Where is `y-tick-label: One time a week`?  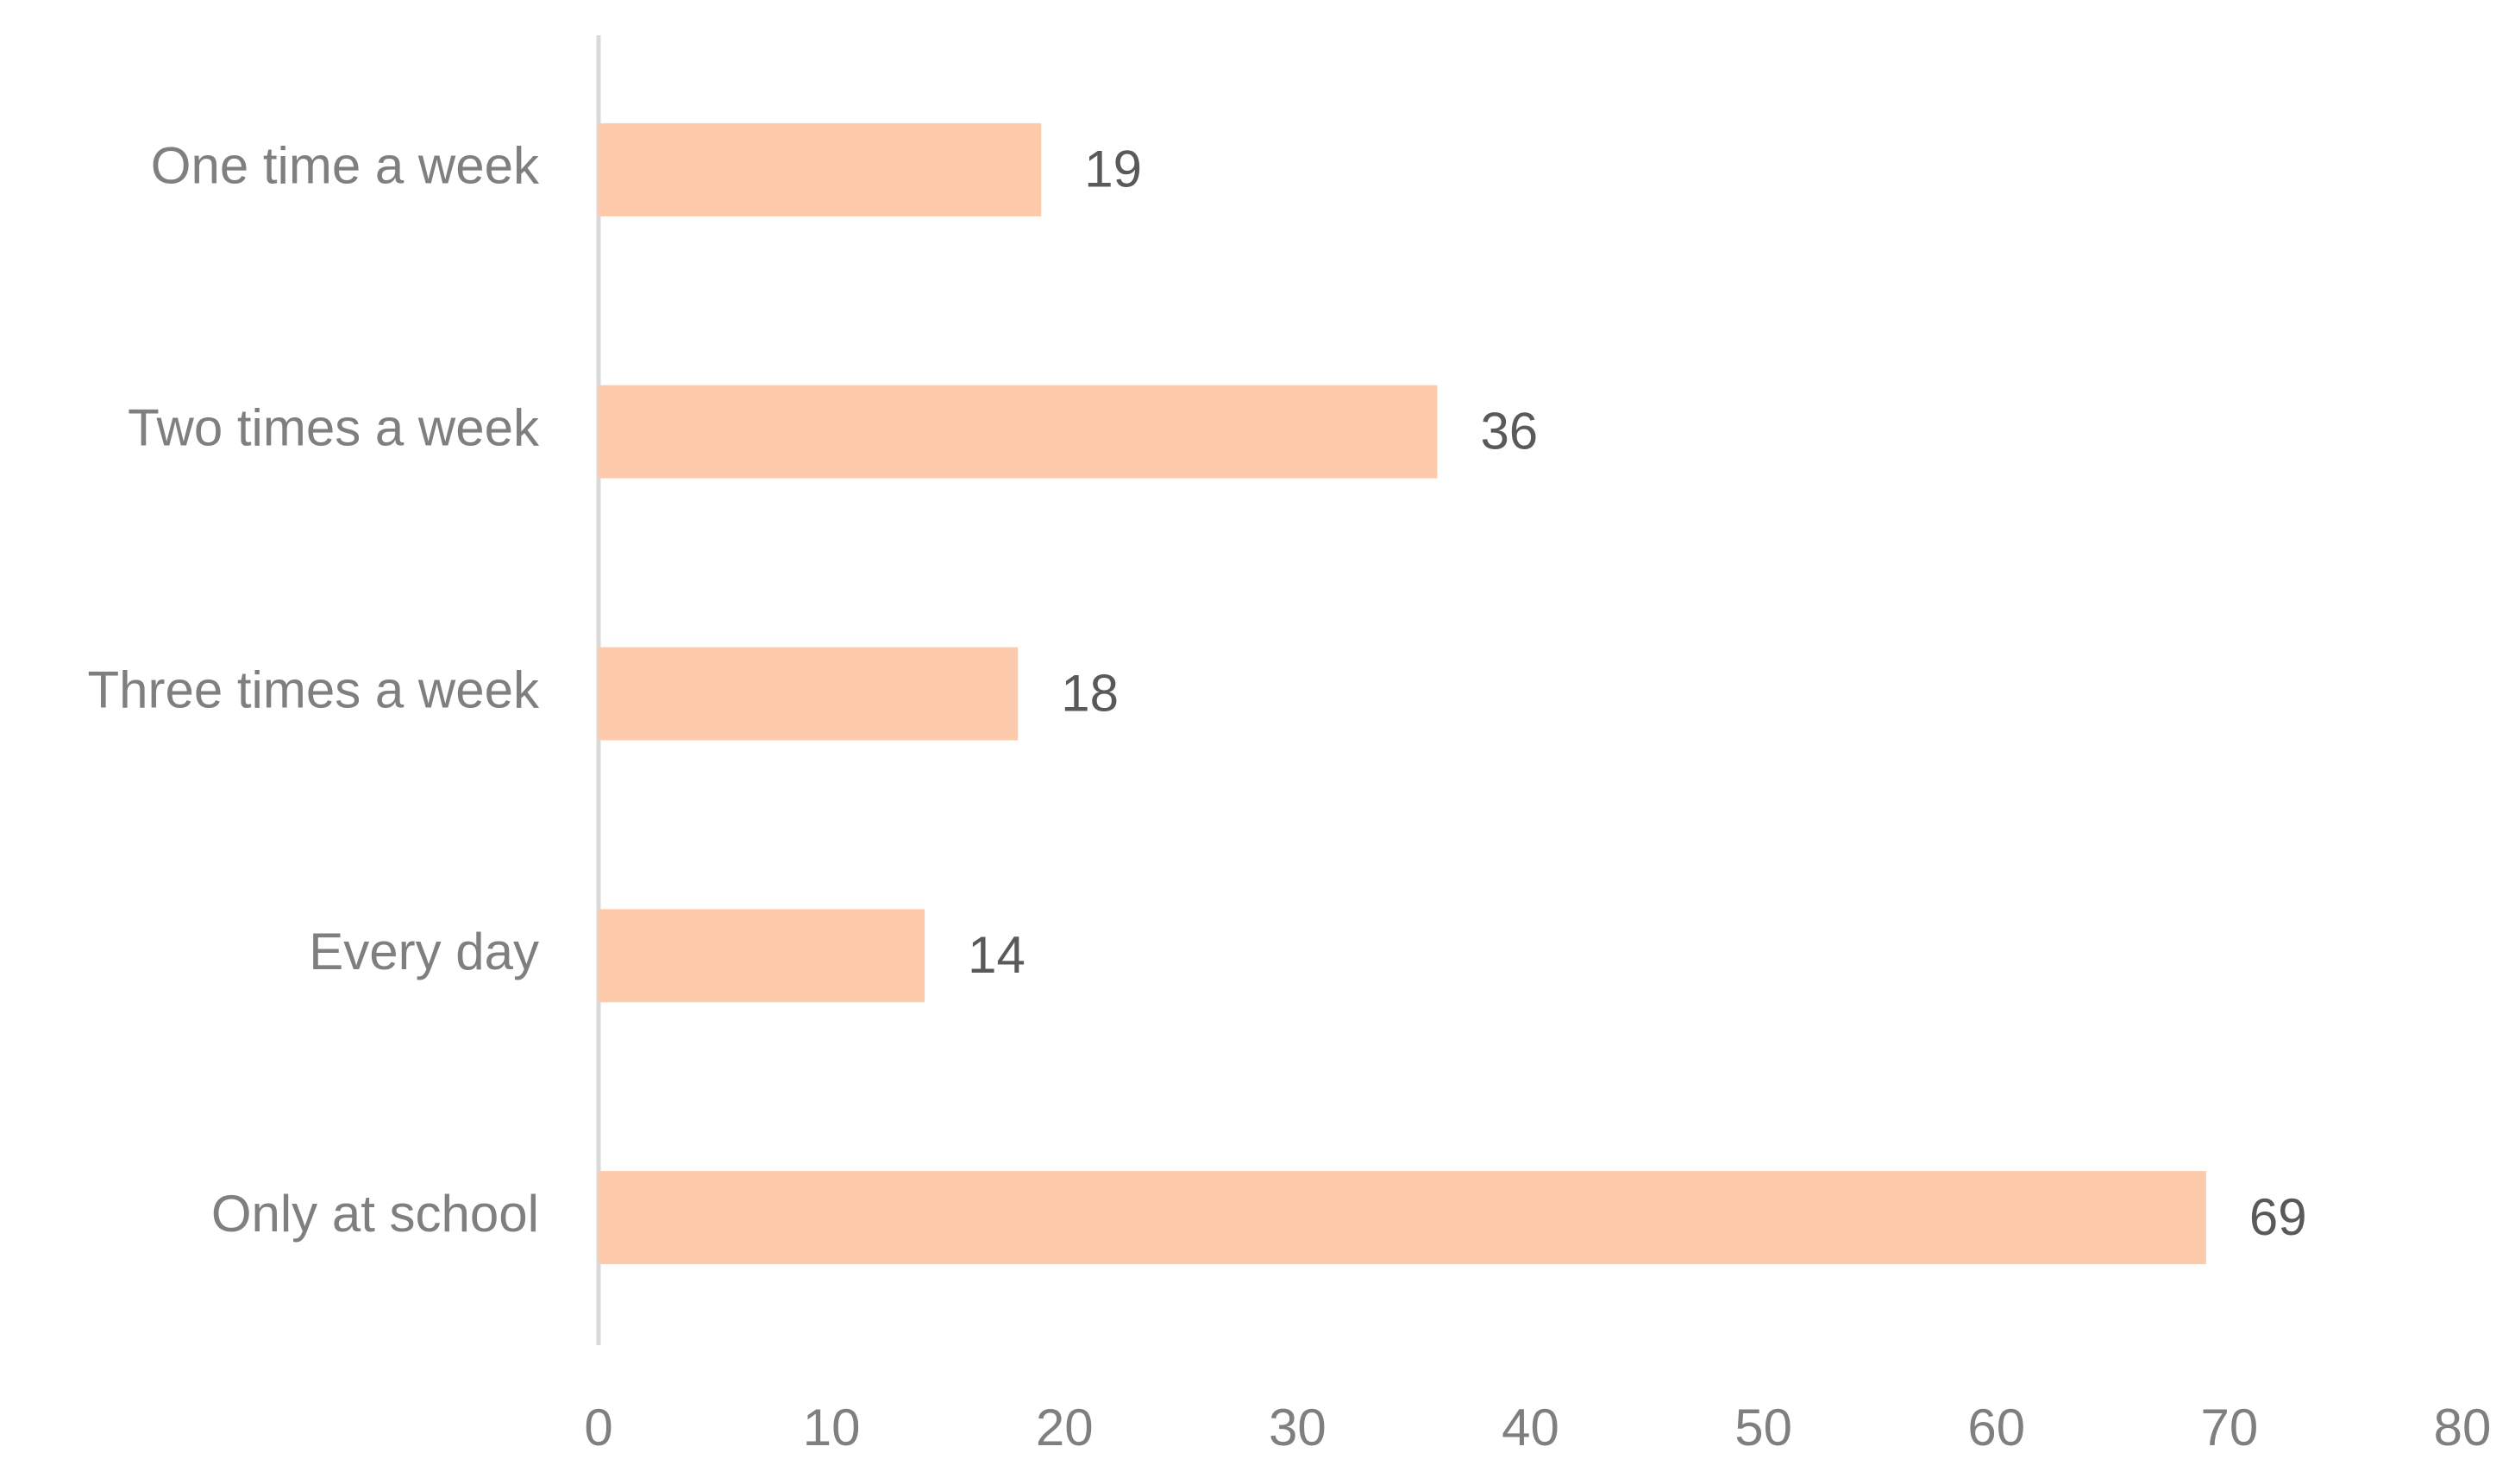
y-tick-label: One time a week is located at coordinates (345, 166).